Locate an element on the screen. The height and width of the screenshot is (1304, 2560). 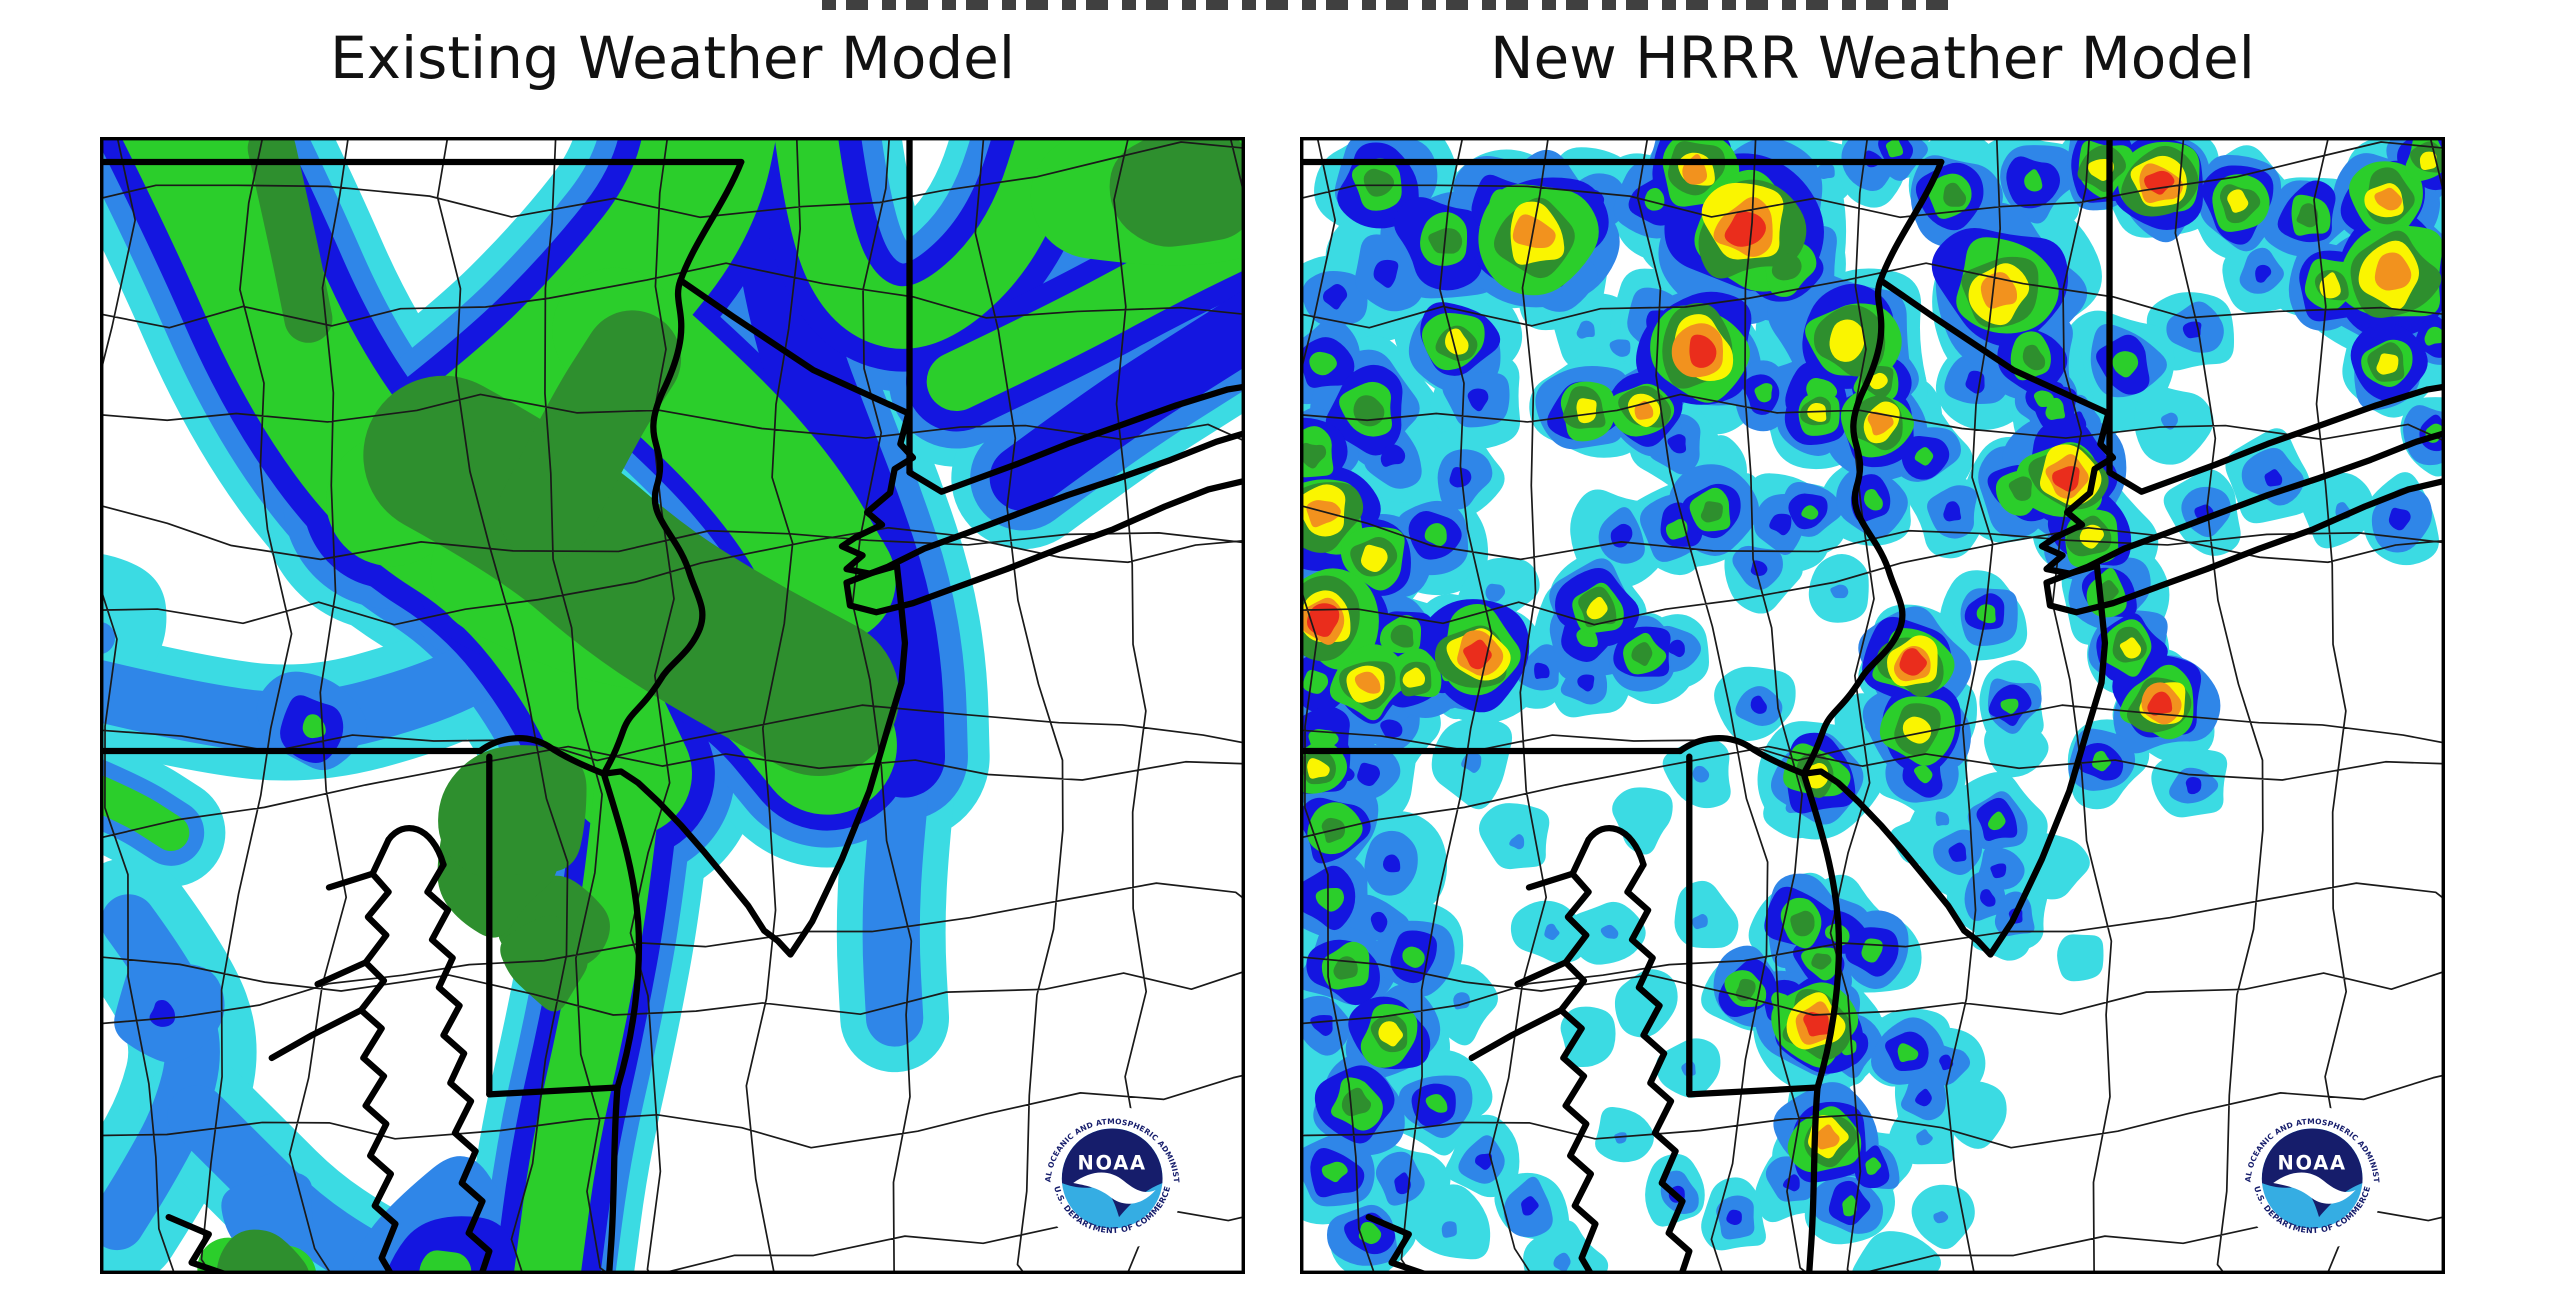
panel-title-hrrr: New HRRR Weather Model is located at coordinates (1872, 58).